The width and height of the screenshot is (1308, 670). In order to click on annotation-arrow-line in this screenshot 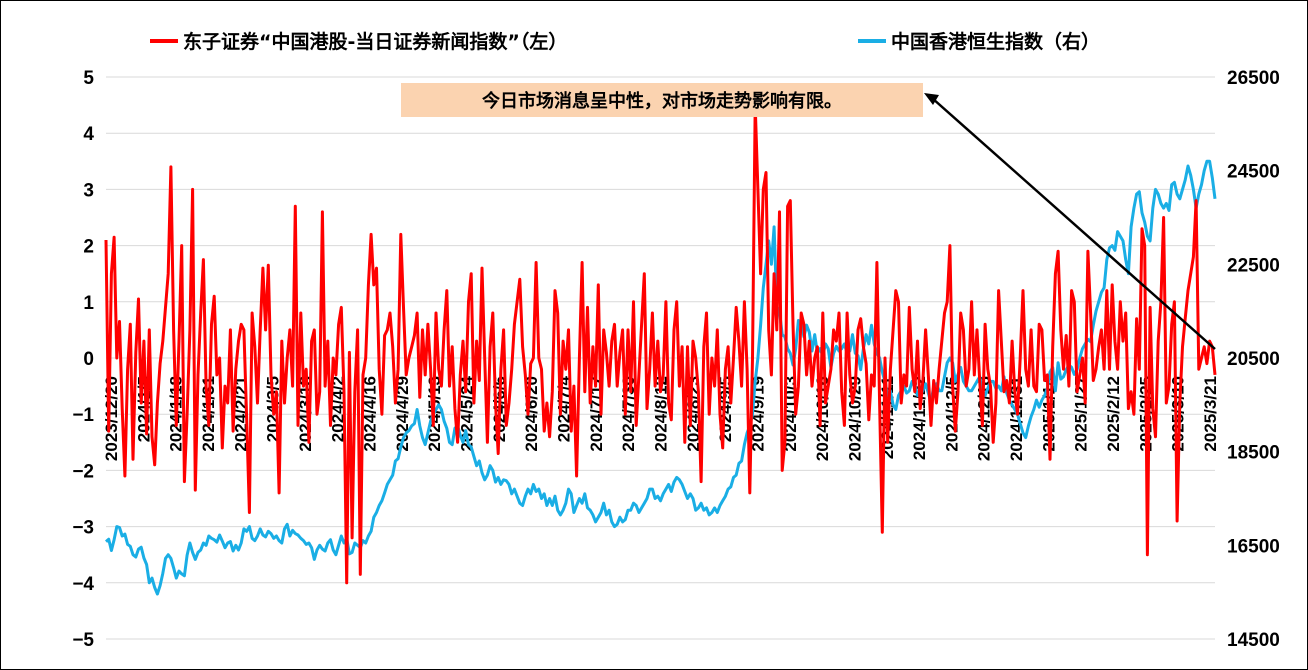, I will do `click(1073, 223)`.